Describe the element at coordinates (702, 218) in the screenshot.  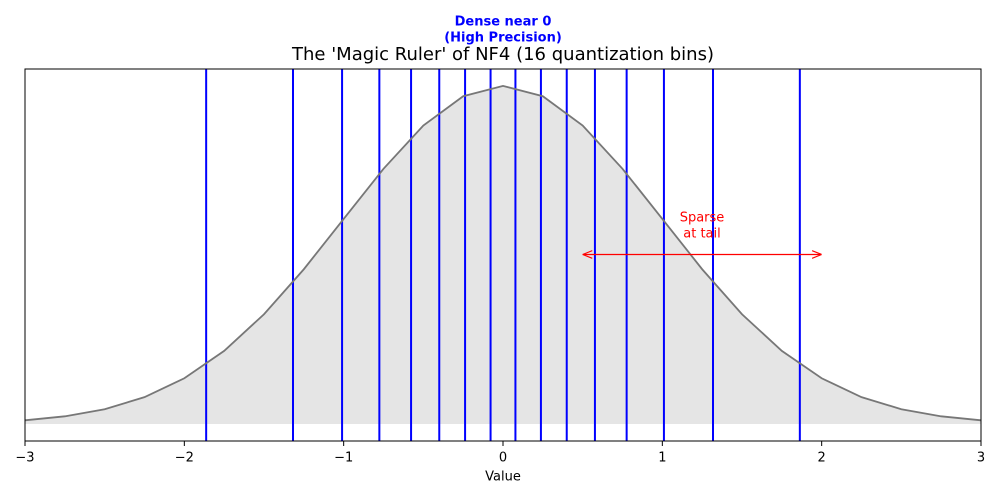
I see `annotation: Sparse` at that location.